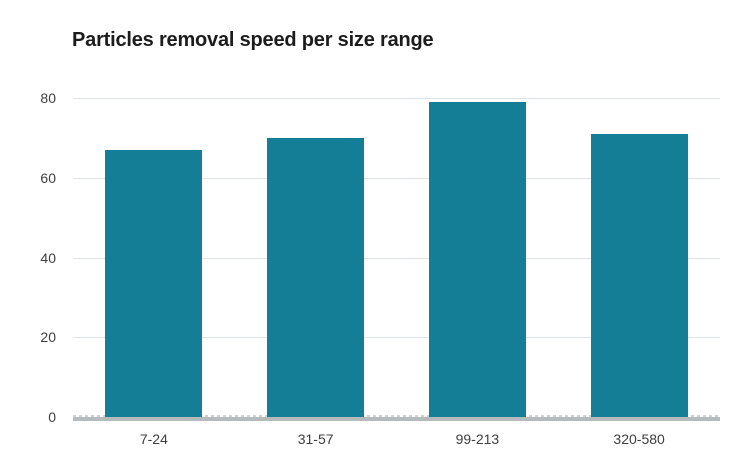 The image size is (750, 474). Describe the element at coordinates (153, 439) in the screenshot. I see `x-axis-tick-label: 7-24` at that location.